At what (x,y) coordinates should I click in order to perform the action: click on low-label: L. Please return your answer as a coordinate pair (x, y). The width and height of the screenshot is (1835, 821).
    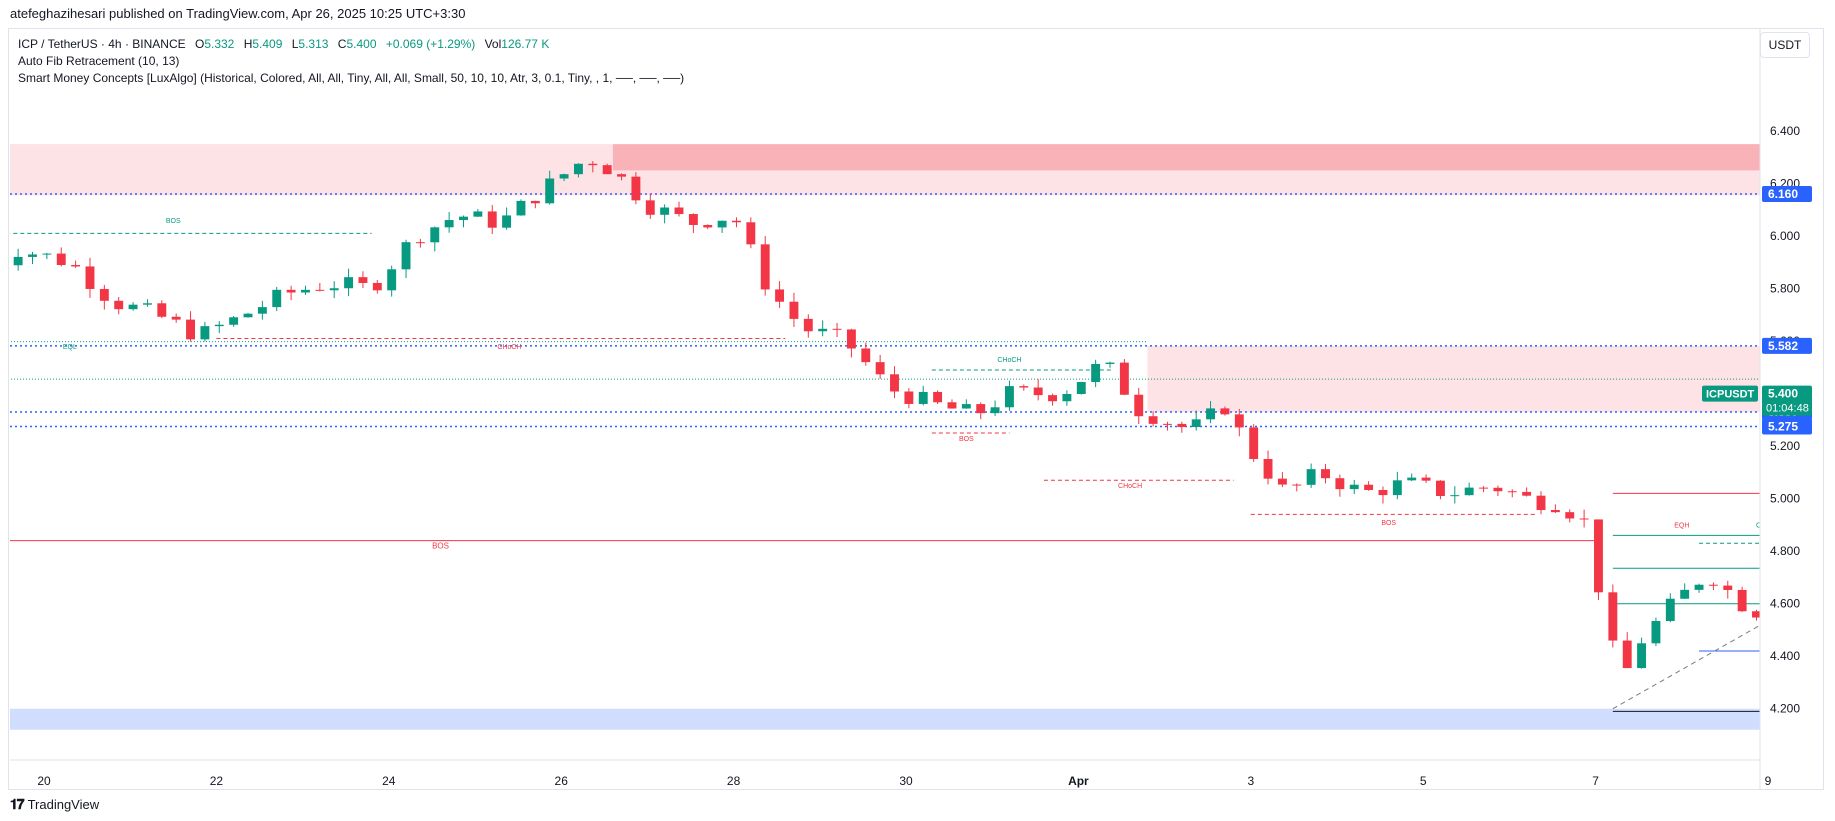
    Looking at the image, I should click on (295, 44).